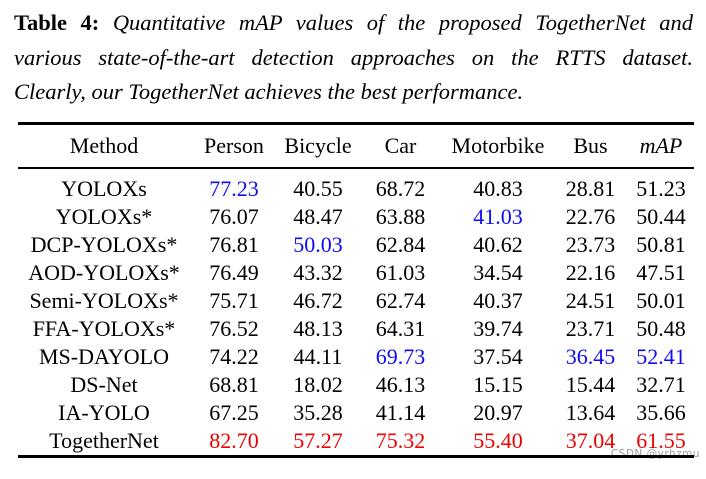 This screenshot has height=479, width=706. I want to click on value-cell: 76.07, so click(234, 216).